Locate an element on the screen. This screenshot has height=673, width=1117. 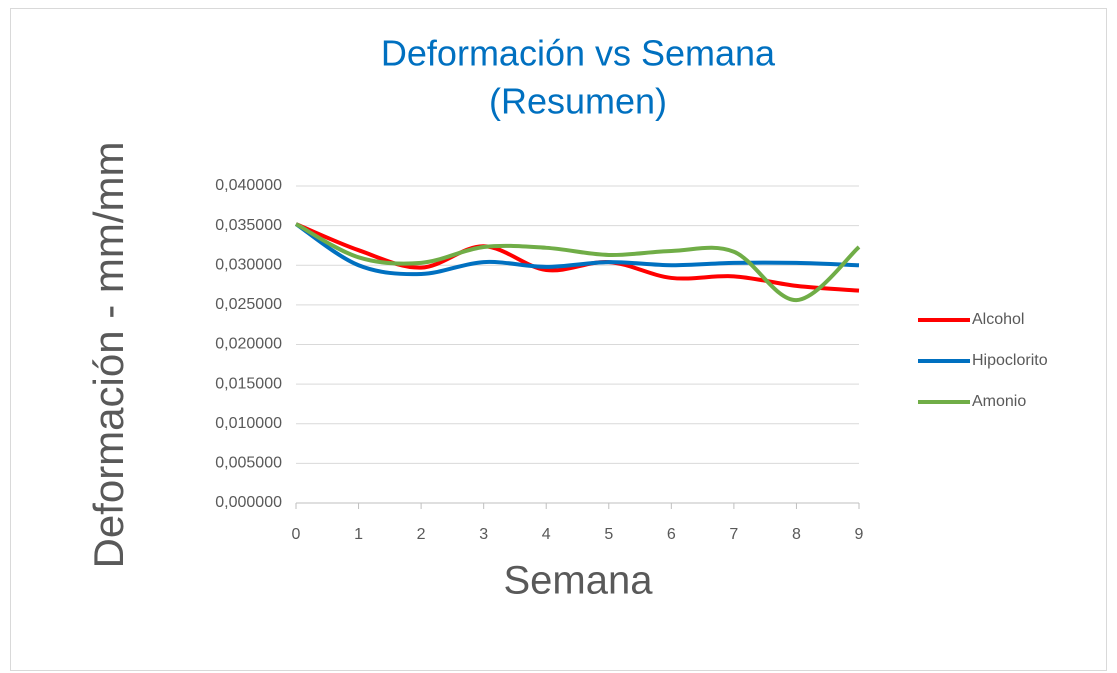
x-axis-label: Semana is located at coordinates (579, 581).